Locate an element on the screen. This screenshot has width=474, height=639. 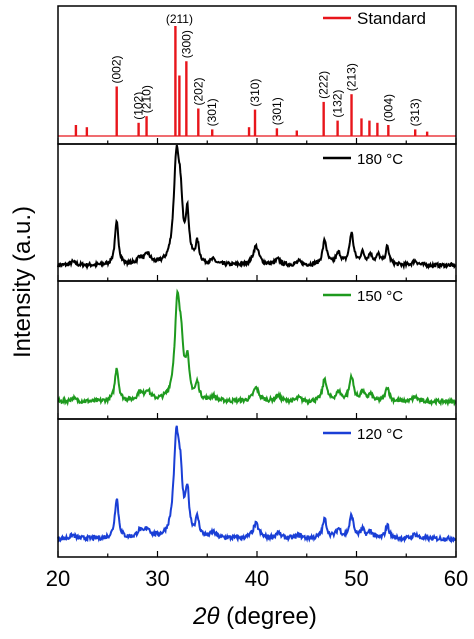
legend-label: 180 °C is located at coordinates (380, 159).